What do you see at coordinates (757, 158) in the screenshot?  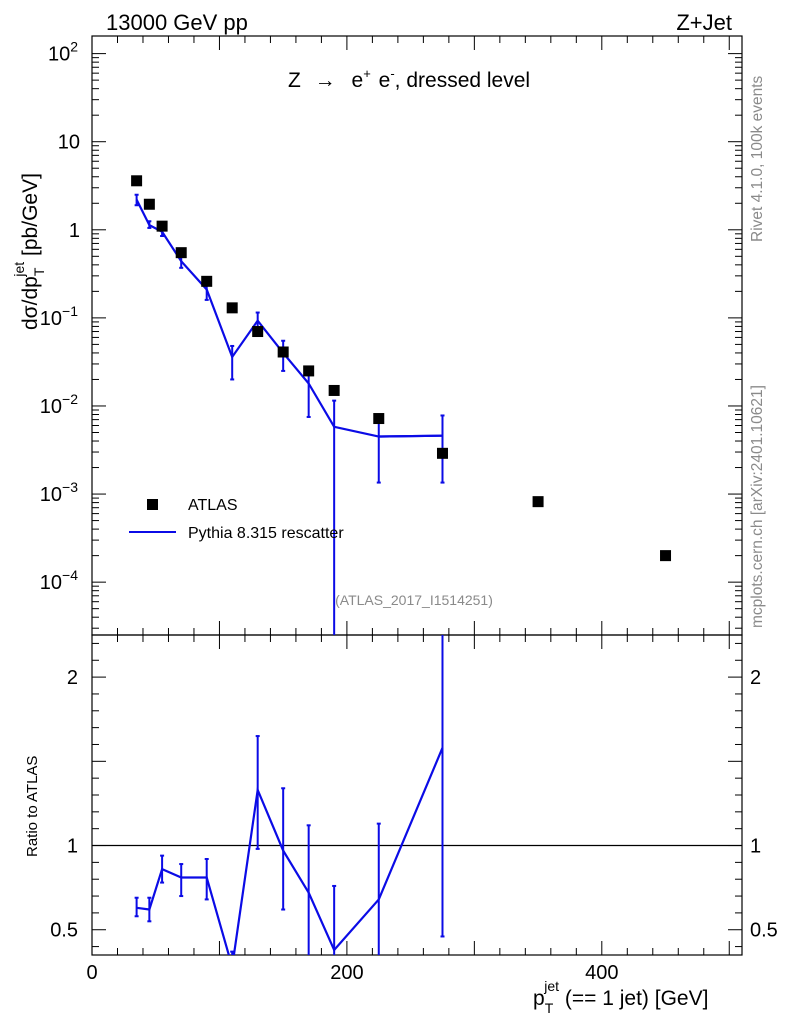 I see `rivet-label: Rivet 4.1.0, 100k events` at bounding box center [757, 158].